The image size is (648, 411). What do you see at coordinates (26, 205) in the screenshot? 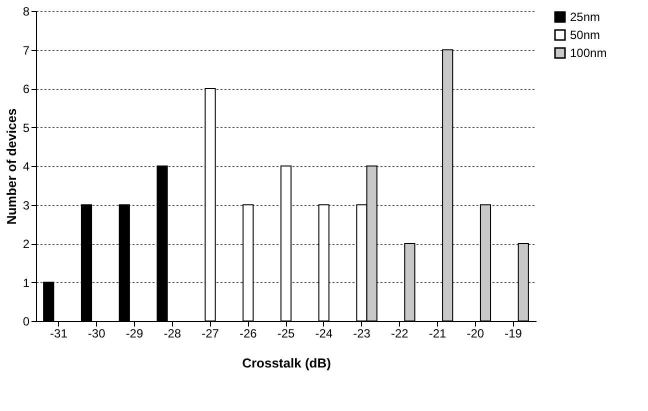
I see `y-tick-label: 3` at bounding box center [26, 205].